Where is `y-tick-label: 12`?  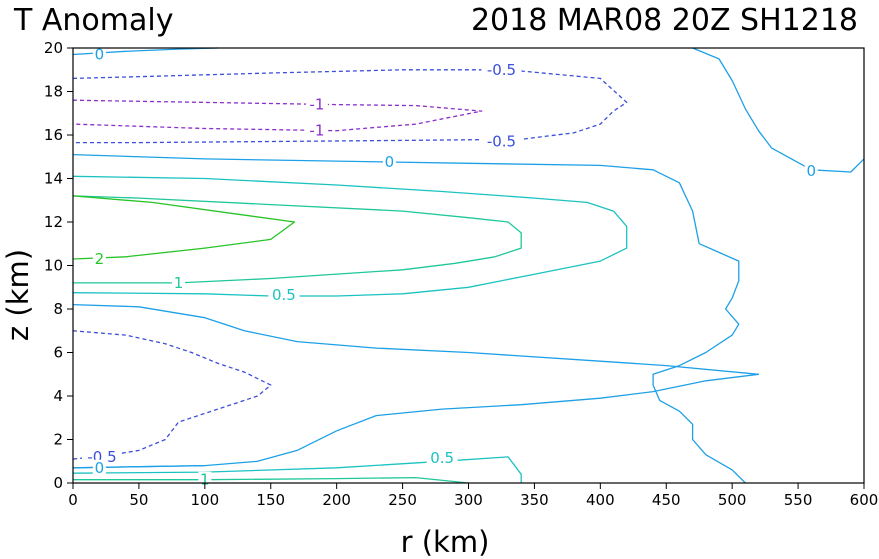 y-tick-label: 12 is located at coordinates (53, 222).